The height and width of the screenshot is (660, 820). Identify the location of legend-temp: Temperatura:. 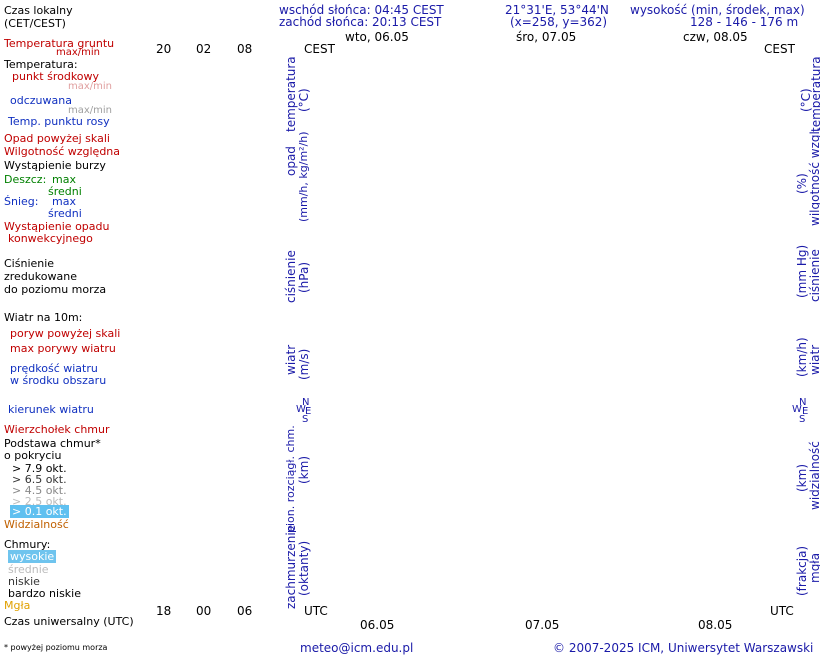
(41, 64).